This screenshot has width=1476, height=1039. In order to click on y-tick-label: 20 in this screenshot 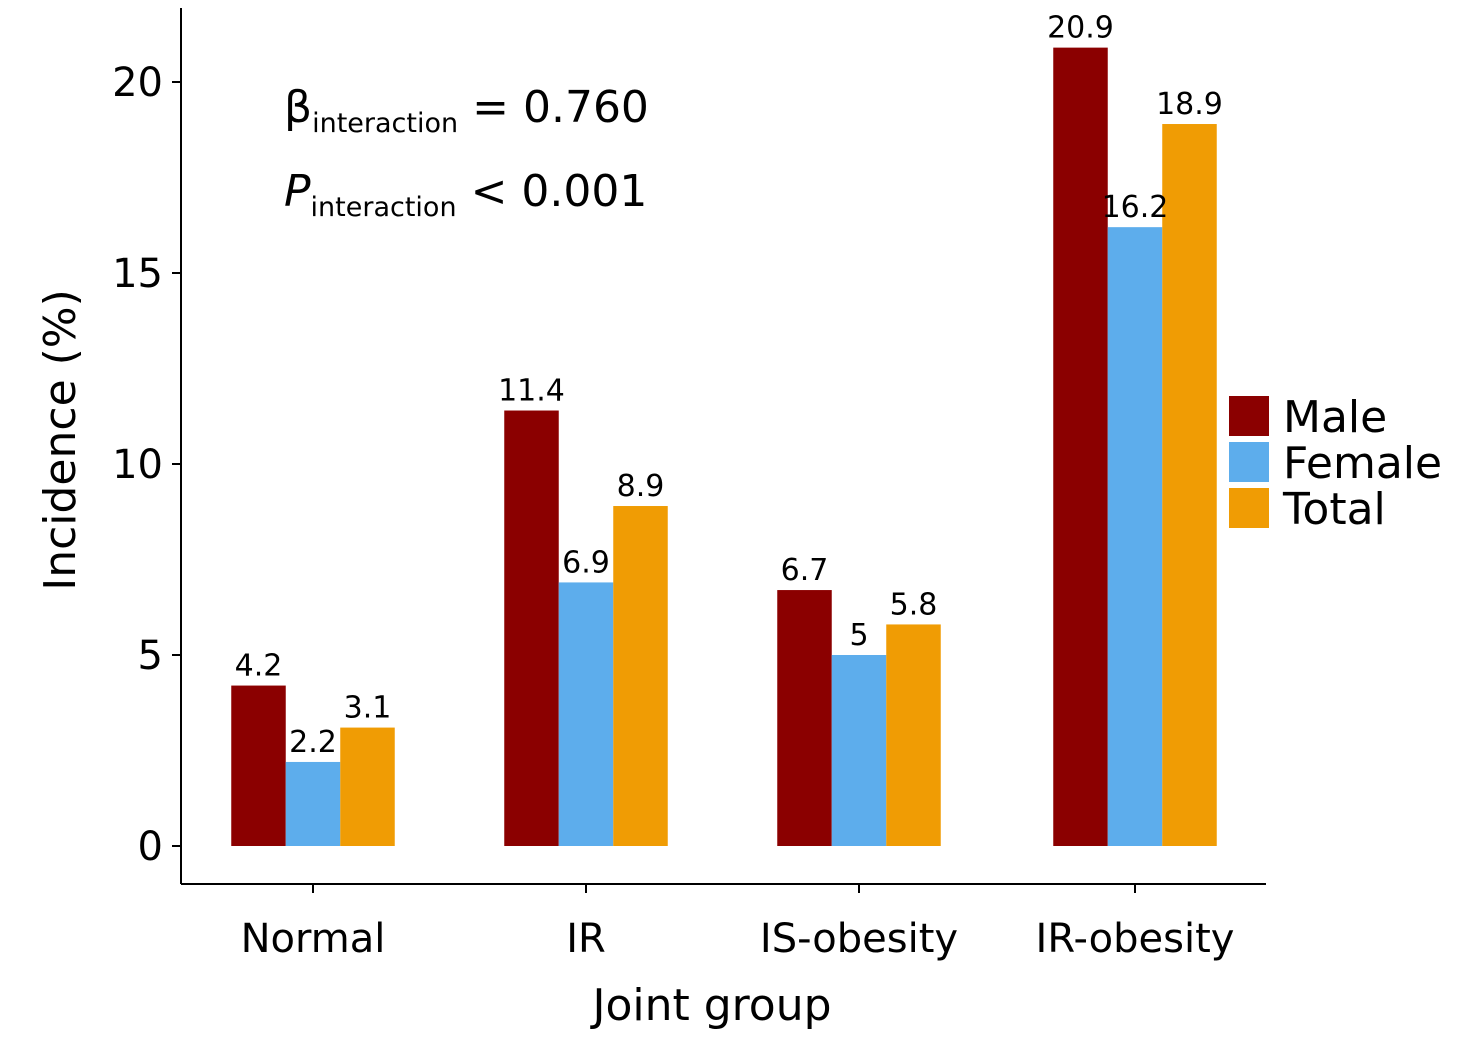, I will do `click(137, 83)`.